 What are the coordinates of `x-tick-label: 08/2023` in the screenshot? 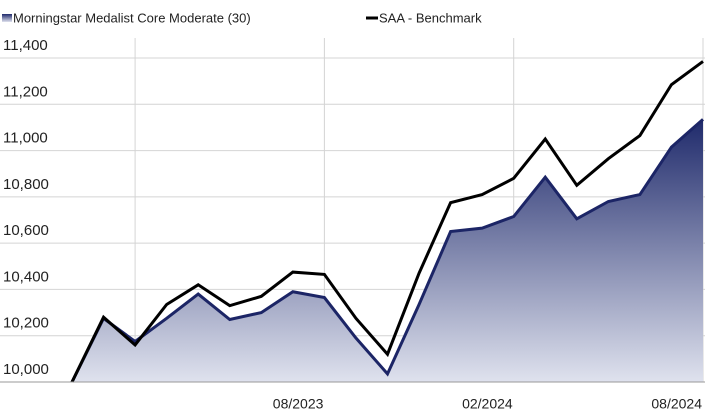 It's located at (298, 404).